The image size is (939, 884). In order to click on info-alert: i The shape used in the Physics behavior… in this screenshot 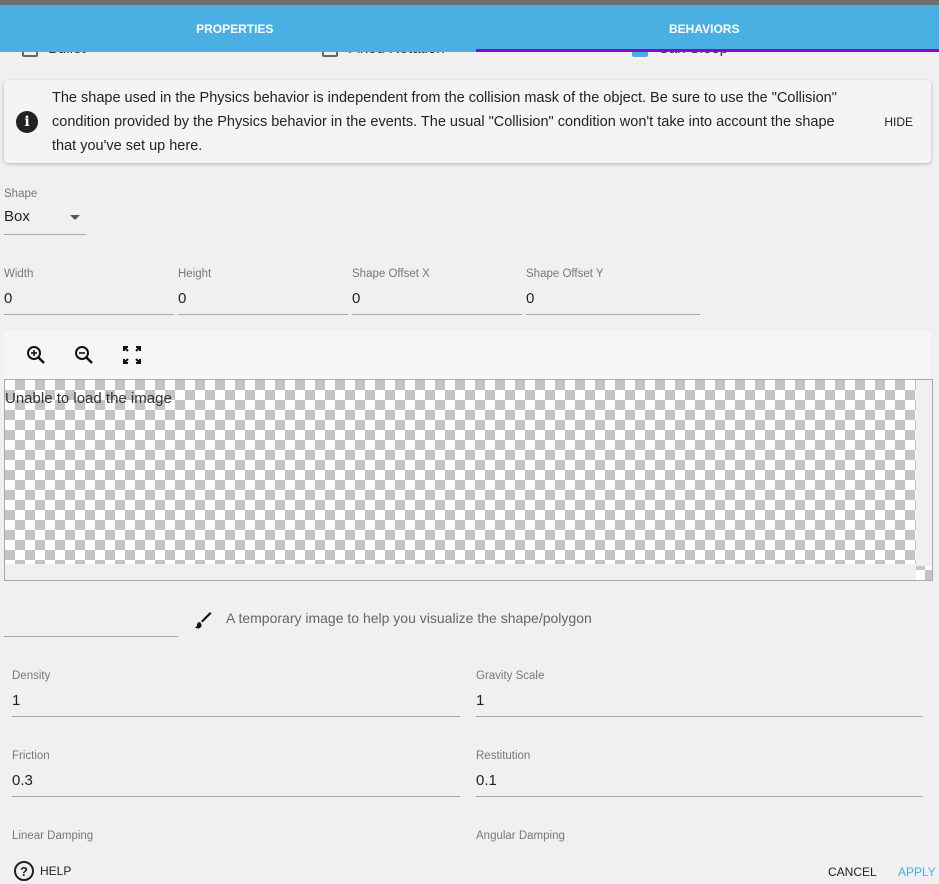, I will do `click(467, 121)`.